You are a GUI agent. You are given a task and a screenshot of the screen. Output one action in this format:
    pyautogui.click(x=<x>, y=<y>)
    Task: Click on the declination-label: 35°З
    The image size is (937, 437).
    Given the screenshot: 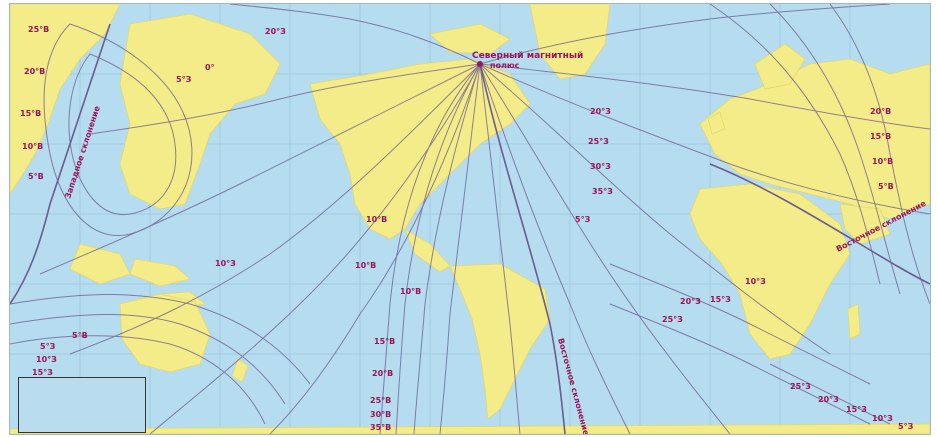 What is the action you would take?
    pyautogui.click(x=602, y=191)
    